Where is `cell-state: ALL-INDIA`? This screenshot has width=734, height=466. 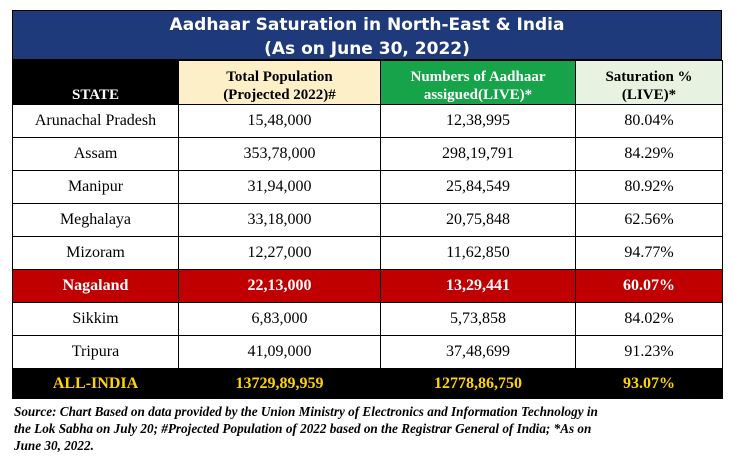
cell-state: ALL-INDIA is located at coordinates (95, 383).